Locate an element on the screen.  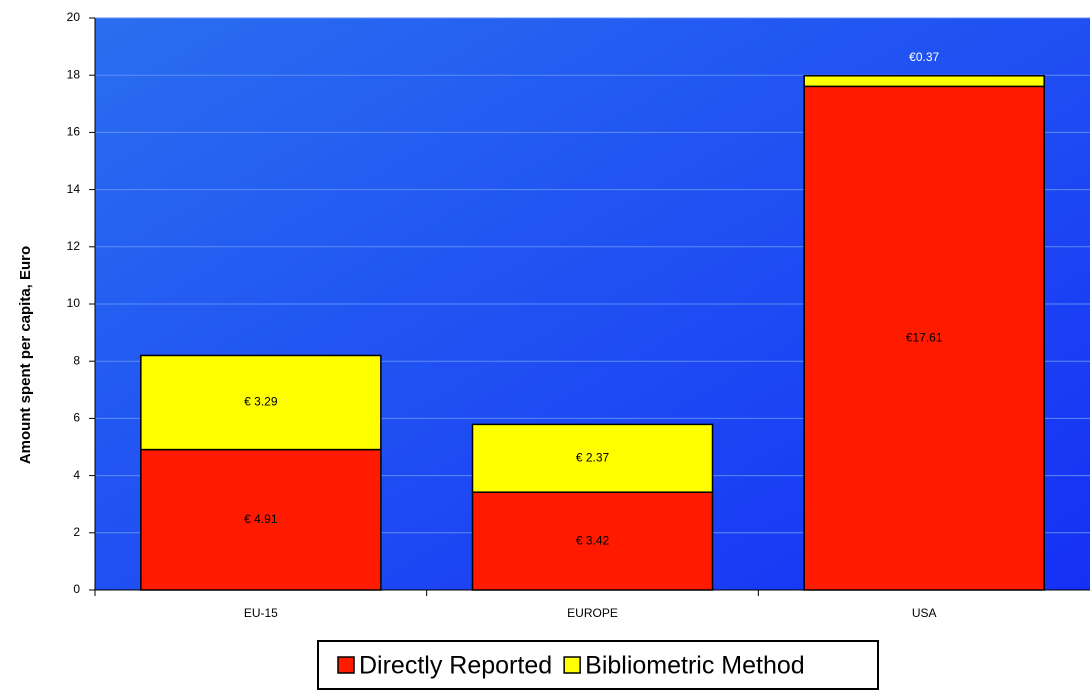
y-tick-label: 6 is located at coordinates (76, 418).